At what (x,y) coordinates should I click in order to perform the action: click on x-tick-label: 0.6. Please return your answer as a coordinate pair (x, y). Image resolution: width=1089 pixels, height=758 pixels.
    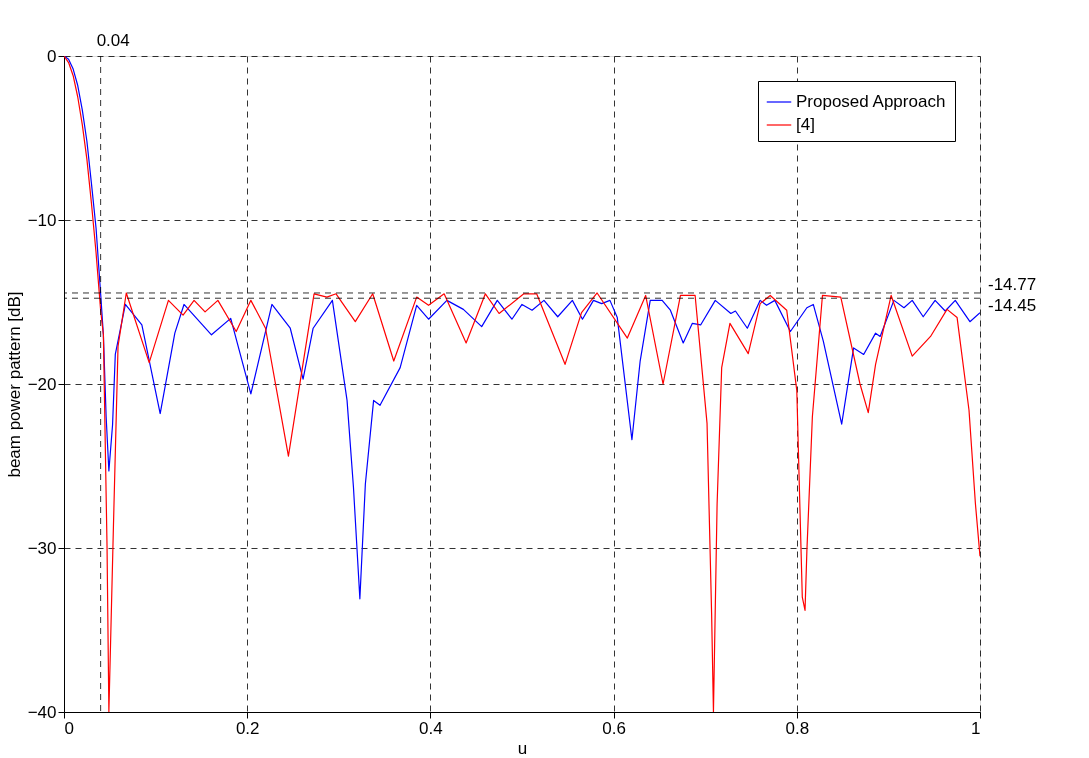
    Looking at the image, I should click on (614, 728).